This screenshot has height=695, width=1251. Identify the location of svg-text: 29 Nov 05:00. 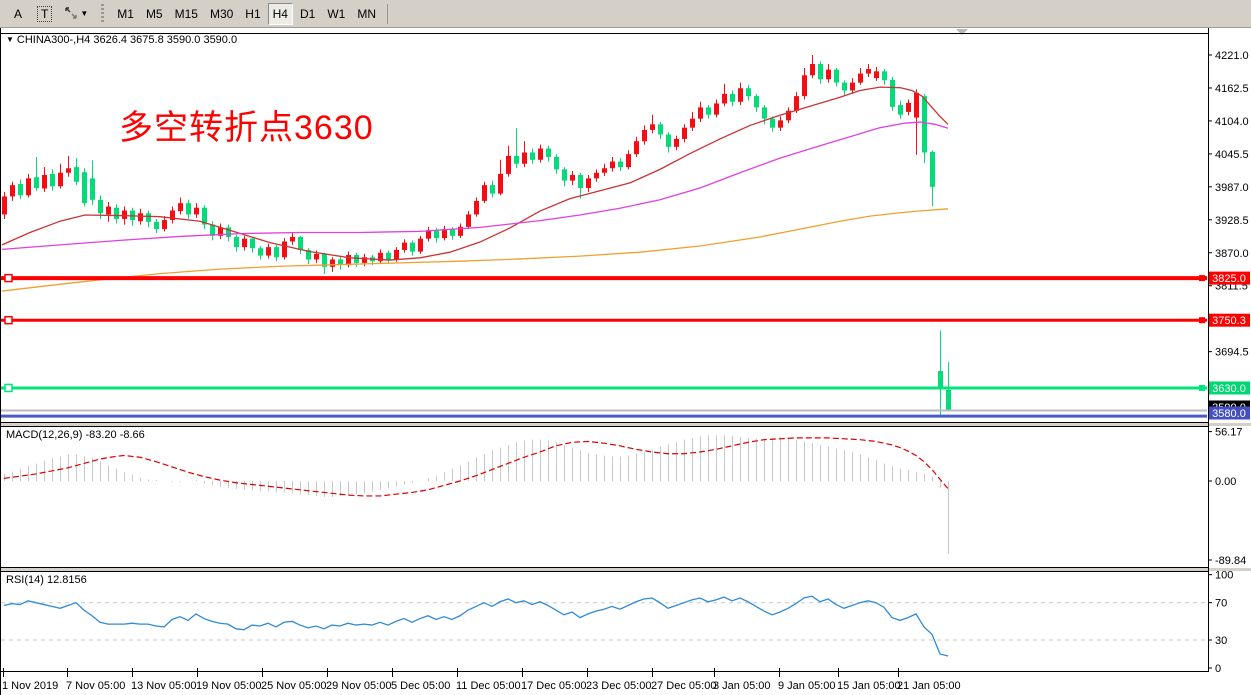
(358, 686).